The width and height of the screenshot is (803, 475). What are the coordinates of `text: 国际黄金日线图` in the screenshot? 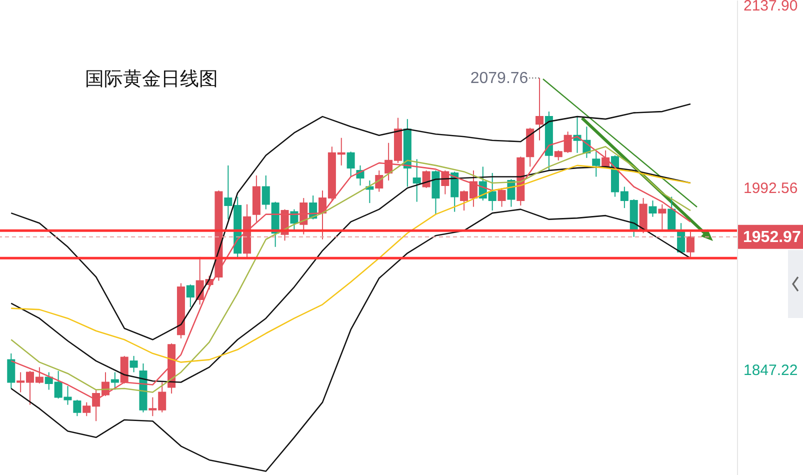 It's located at (151, 79).